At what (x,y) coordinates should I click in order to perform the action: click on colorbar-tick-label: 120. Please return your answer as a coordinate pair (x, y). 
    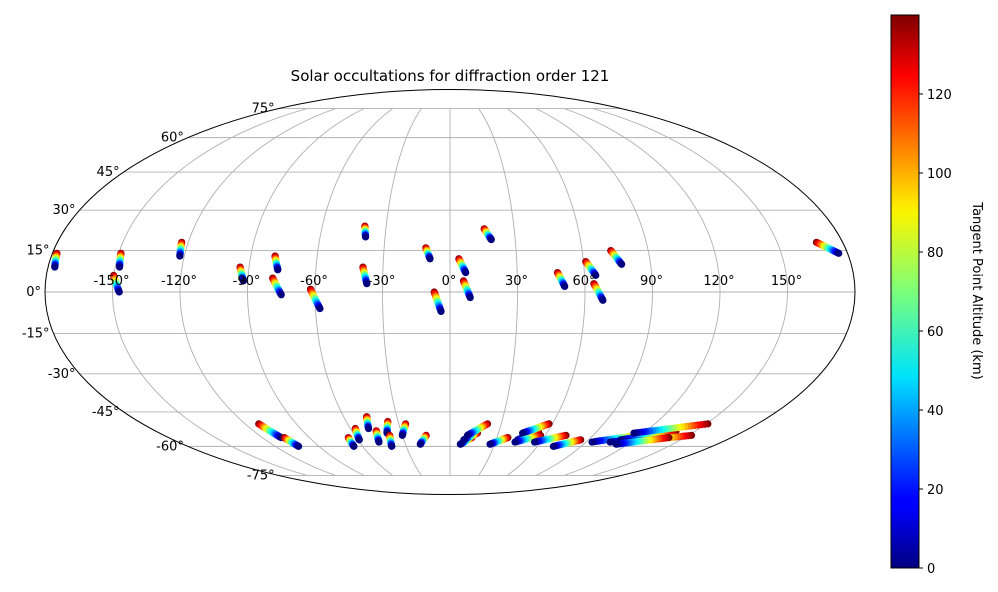
    Looking at the image, I should click on (939, 95).